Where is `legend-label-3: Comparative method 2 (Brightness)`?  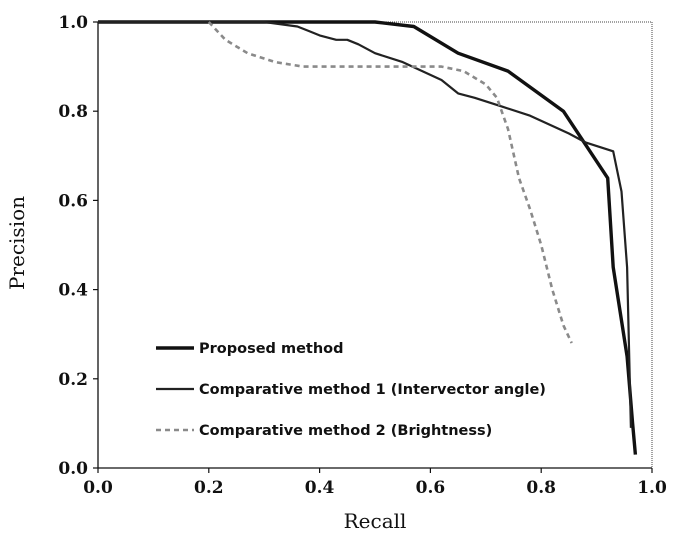 legend-label-3: Comparative method 2 (Brightness) is located at coordinates (345, 431).